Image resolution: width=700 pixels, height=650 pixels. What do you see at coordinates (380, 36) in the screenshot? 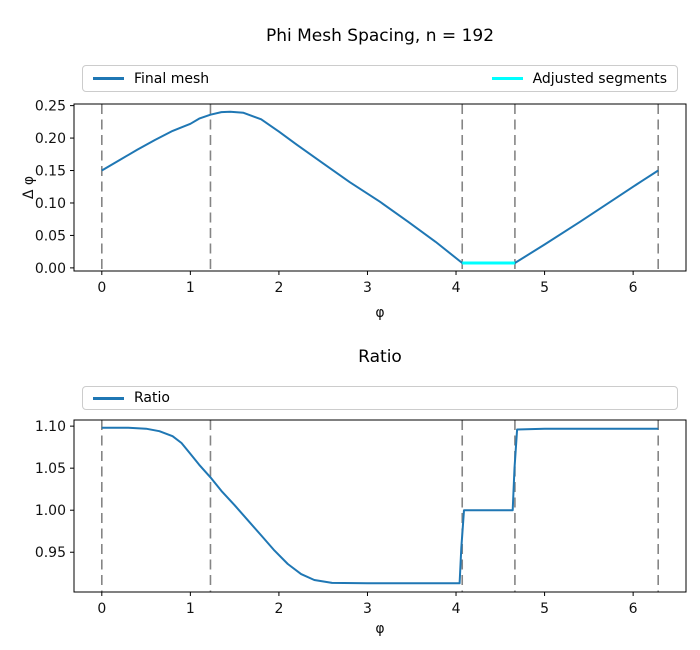
I see `phi-mesh-chart-title: Phi Mesh Spacing, n = 192` at bounding box center [380, 36].